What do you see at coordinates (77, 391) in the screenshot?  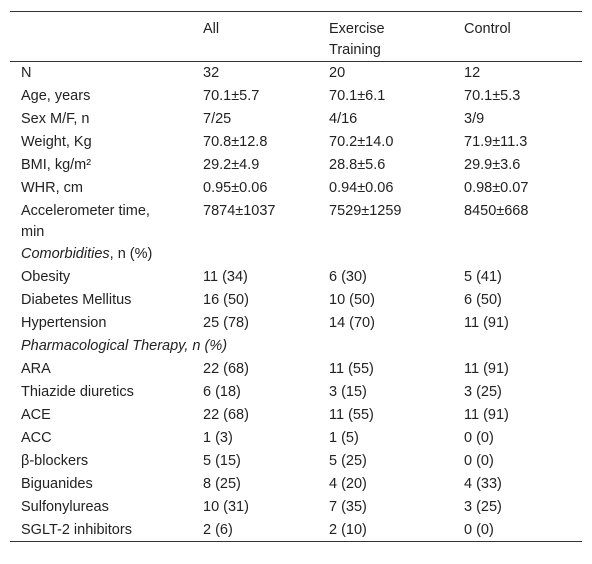 I see `row-label: Thiazide diuretics` at bounding box center [77, 391].